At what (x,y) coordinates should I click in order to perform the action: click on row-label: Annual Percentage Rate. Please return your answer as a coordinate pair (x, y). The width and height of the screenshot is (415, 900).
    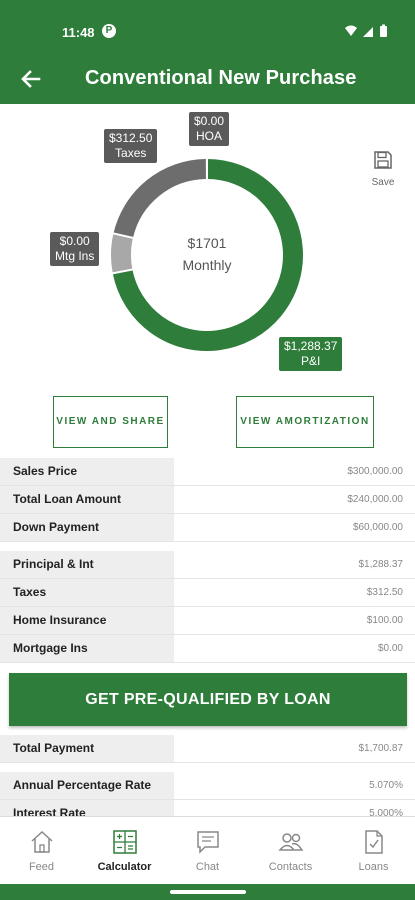
    Looking at the image, I should click on (87, 785).